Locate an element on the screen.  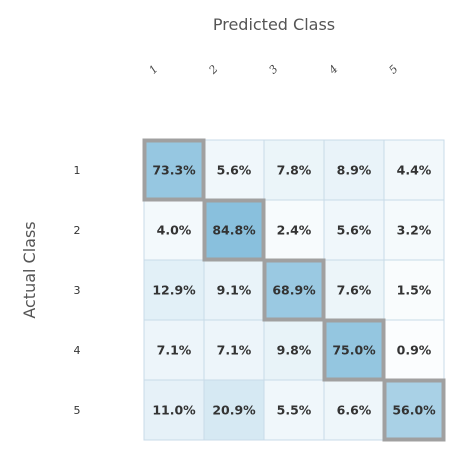
cell-value-label: 9.1% is located at coordinates (234, 290).